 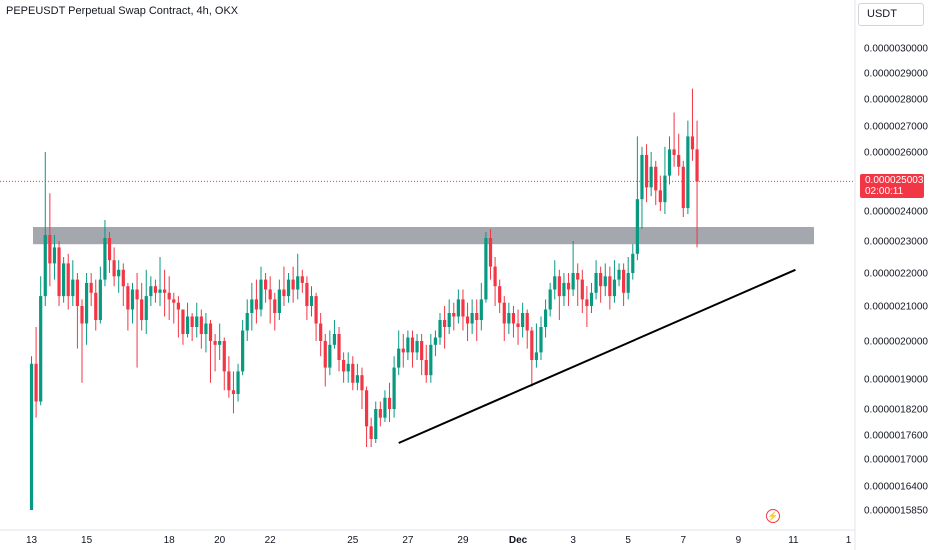 I want to click on current-price-value: 0.000025003, so click(x=894, y=180).